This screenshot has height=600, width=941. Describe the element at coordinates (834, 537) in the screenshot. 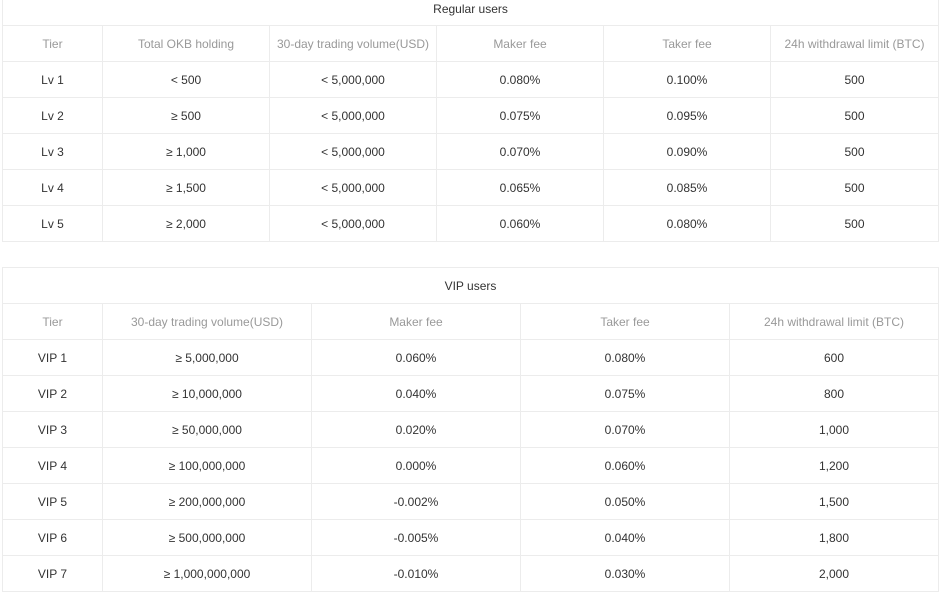

I see `cell-withdrawal-limit: 1,800` at that location.